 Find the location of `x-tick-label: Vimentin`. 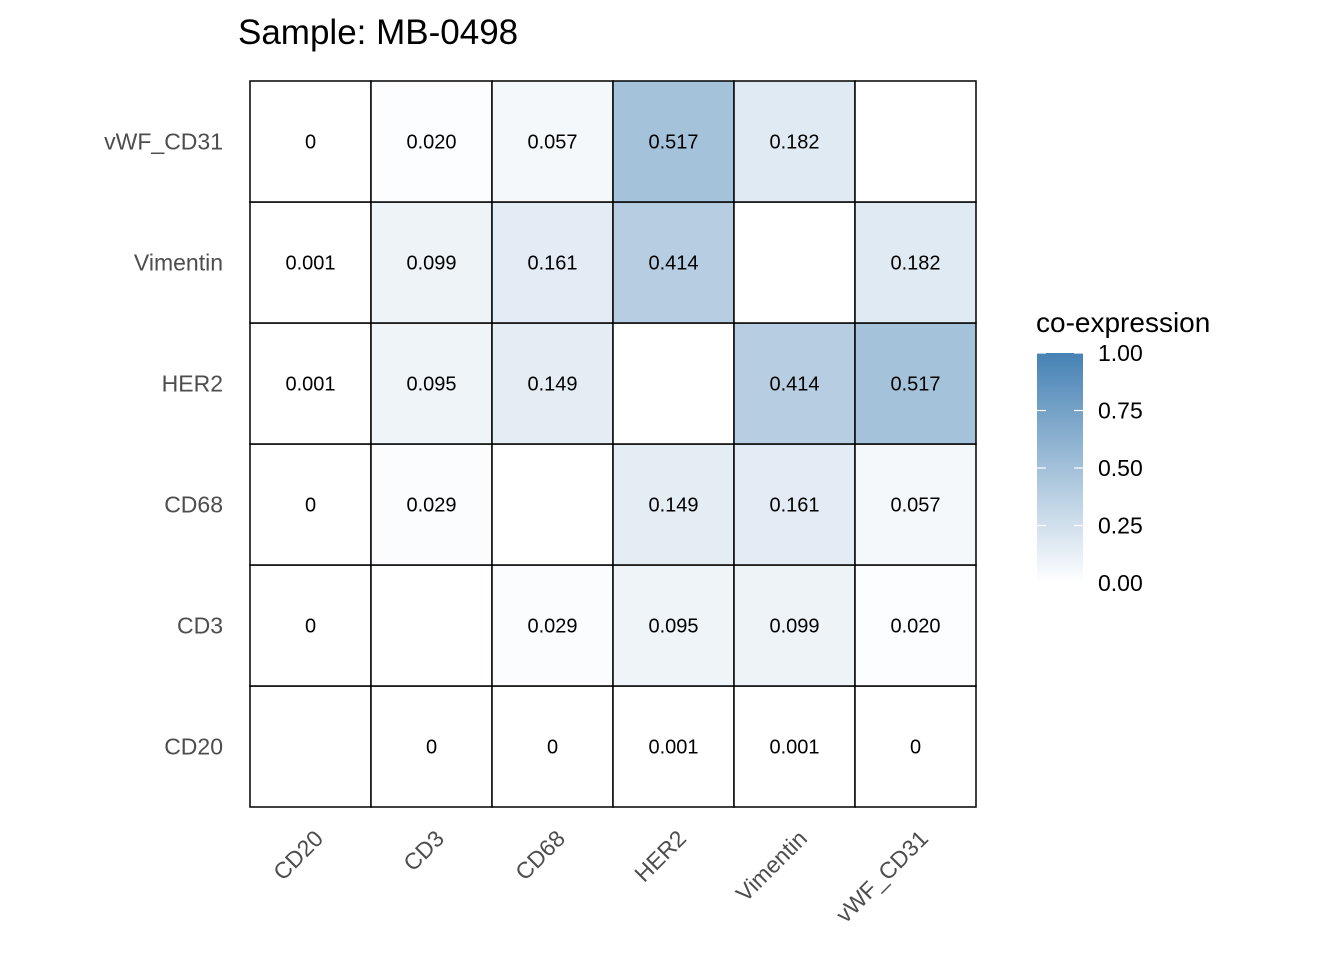

x-tick-label: Vimentin is located at coordinates (771, 865).